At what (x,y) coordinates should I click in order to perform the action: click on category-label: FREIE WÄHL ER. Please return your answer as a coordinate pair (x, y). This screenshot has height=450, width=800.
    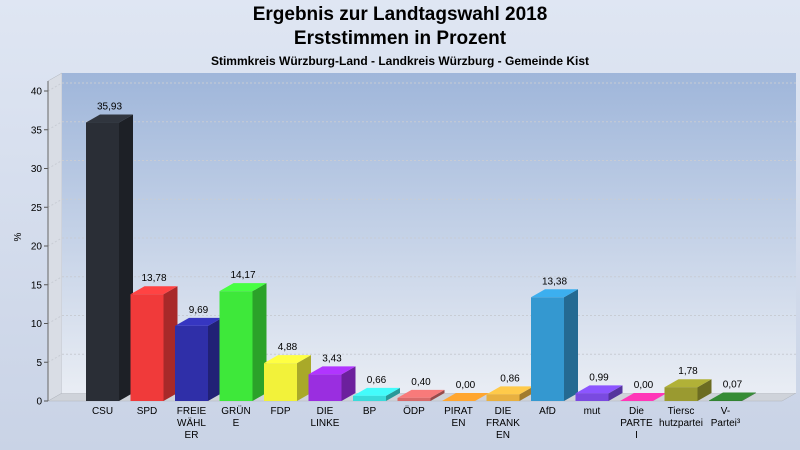
    Looking at the image, I should click on (192, 423).